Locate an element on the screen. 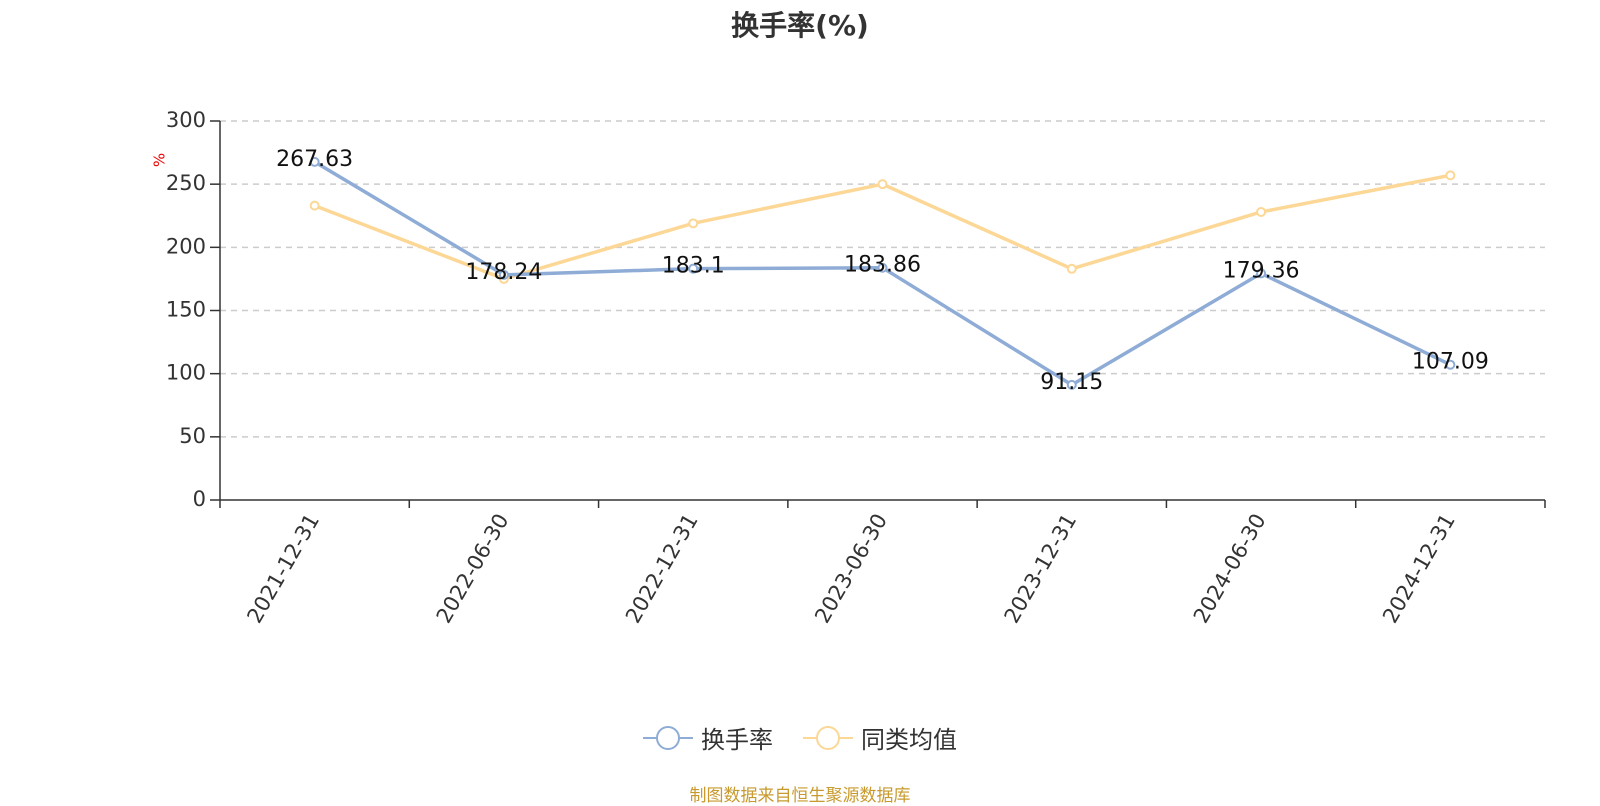  legend-label-peer-average: 同类均值 is located at coordinates (909, 740).